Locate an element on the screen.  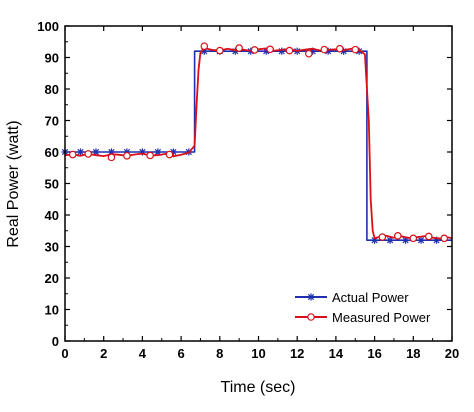
legend-asterisk is located at coordinates (311, 297).